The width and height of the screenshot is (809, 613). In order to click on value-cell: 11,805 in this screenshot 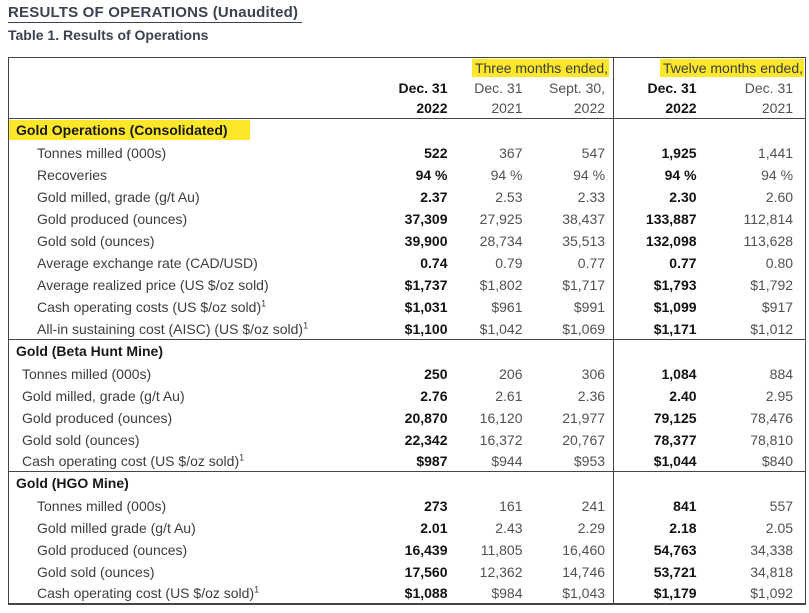, I will do `click(501, 550)`.